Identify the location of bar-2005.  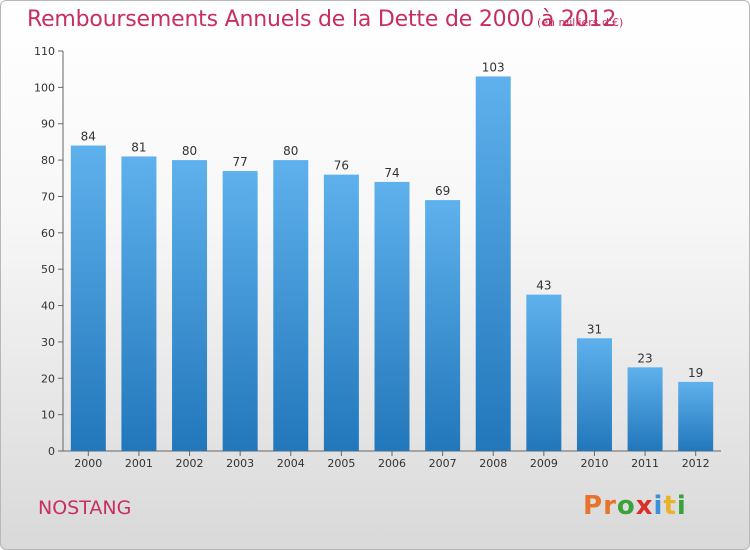
(341, 313).